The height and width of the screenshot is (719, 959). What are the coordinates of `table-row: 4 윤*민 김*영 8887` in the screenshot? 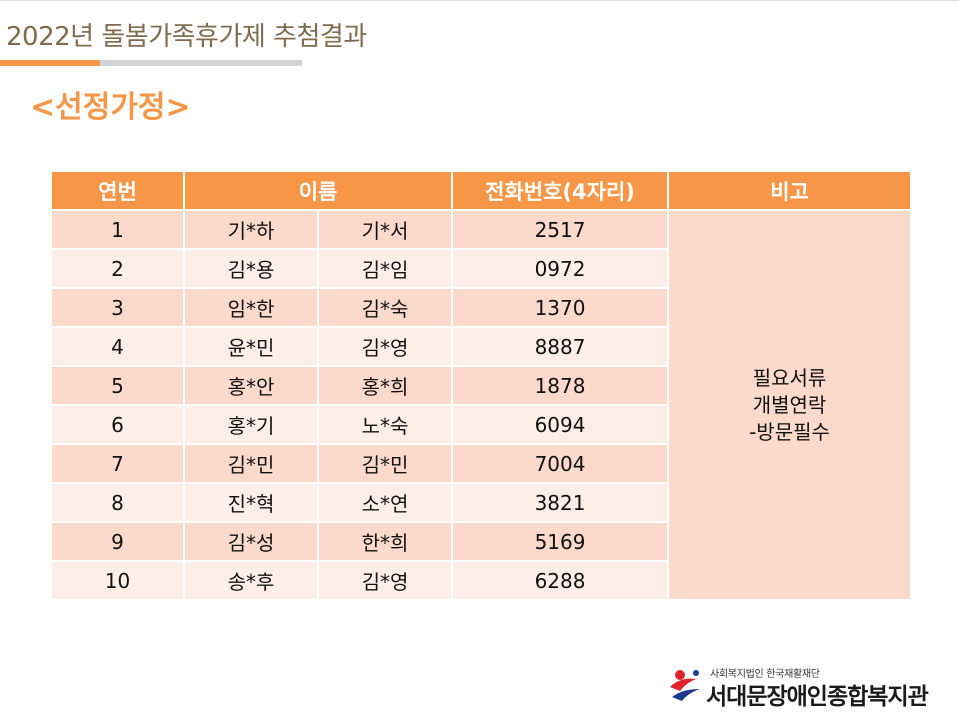 It's located at (480, 346).